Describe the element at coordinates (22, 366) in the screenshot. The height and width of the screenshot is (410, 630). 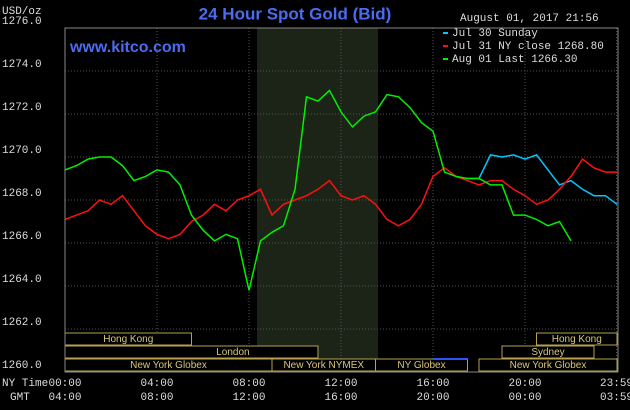
I see `y-tick-label: 1260.0` at that location.